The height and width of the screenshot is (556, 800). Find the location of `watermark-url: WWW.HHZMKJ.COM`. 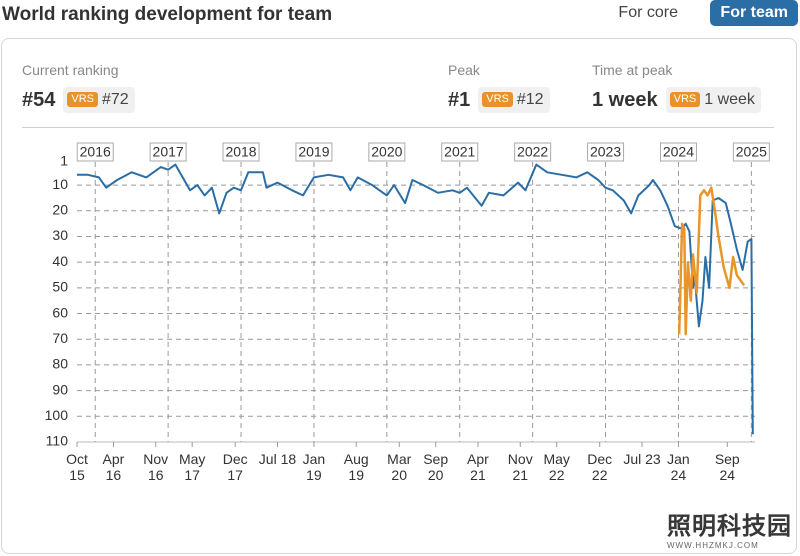

watermark-url: WWW.HHZMKJ.COM is located at coordinates (713, 545).